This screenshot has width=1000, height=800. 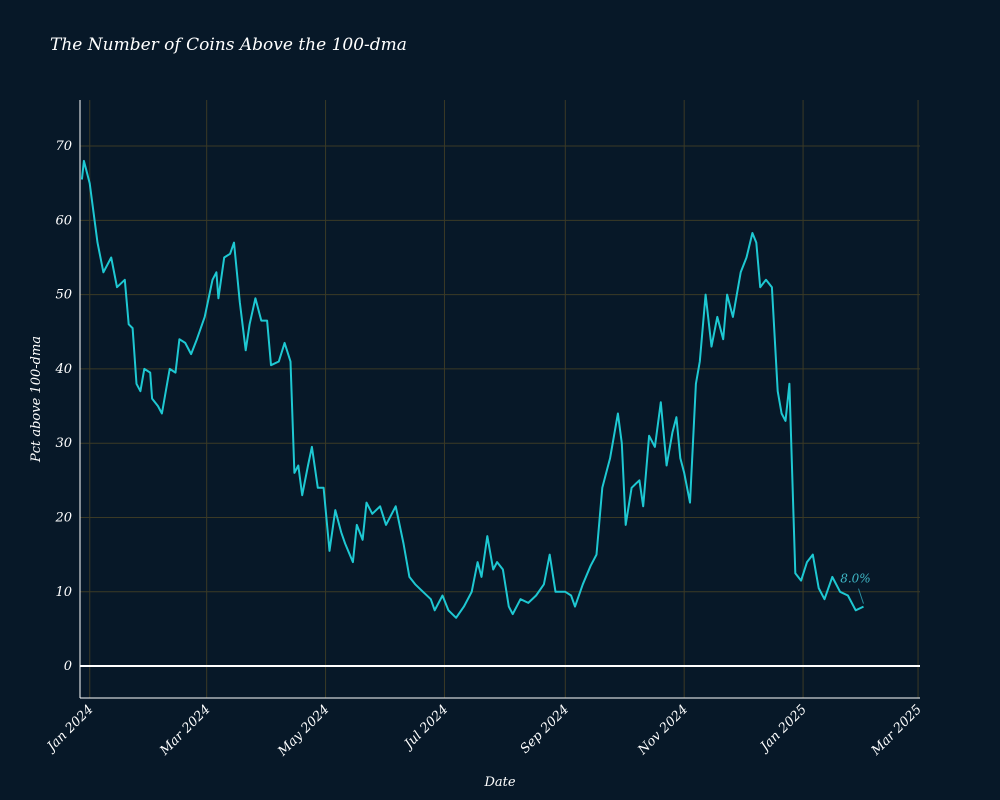 I want to click on y-tick-label: 50, so click(x=63, y=295).